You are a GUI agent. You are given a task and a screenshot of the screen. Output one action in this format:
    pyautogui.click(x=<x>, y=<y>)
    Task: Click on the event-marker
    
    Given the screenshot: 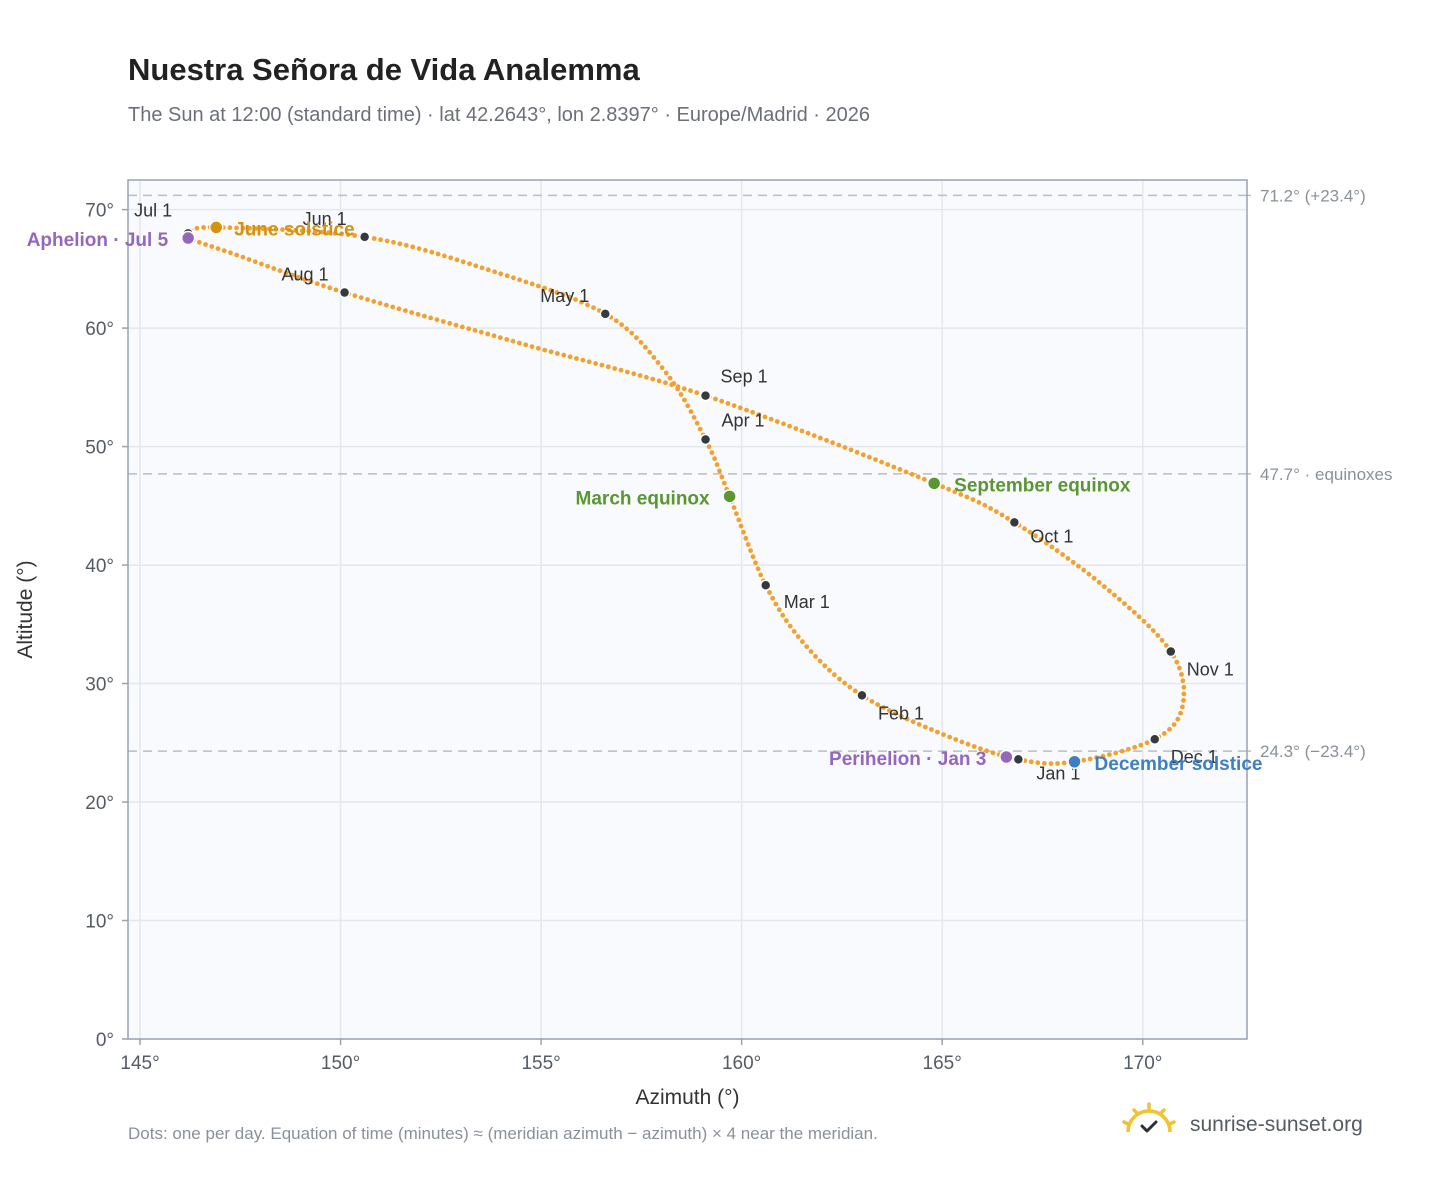 What is the action you would take?
    pyautogui.click(x=216, y=227)
    